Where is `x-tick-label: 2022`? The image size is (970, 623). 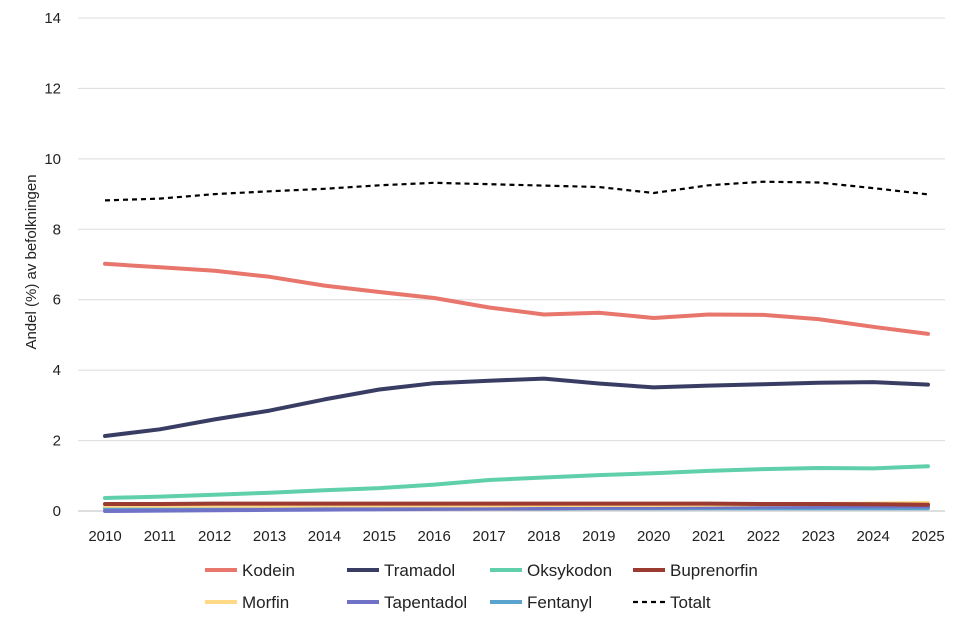
x-tick-label: 2022 is located at coordinates (763, 536).